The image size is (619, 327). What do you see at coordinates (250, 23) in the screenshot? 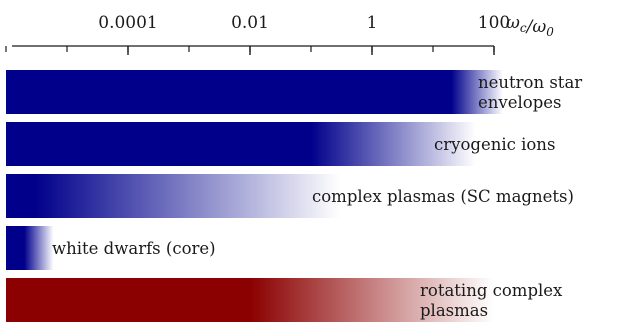
I see `tick-label: 0.01` at bounding box center [250, 23].